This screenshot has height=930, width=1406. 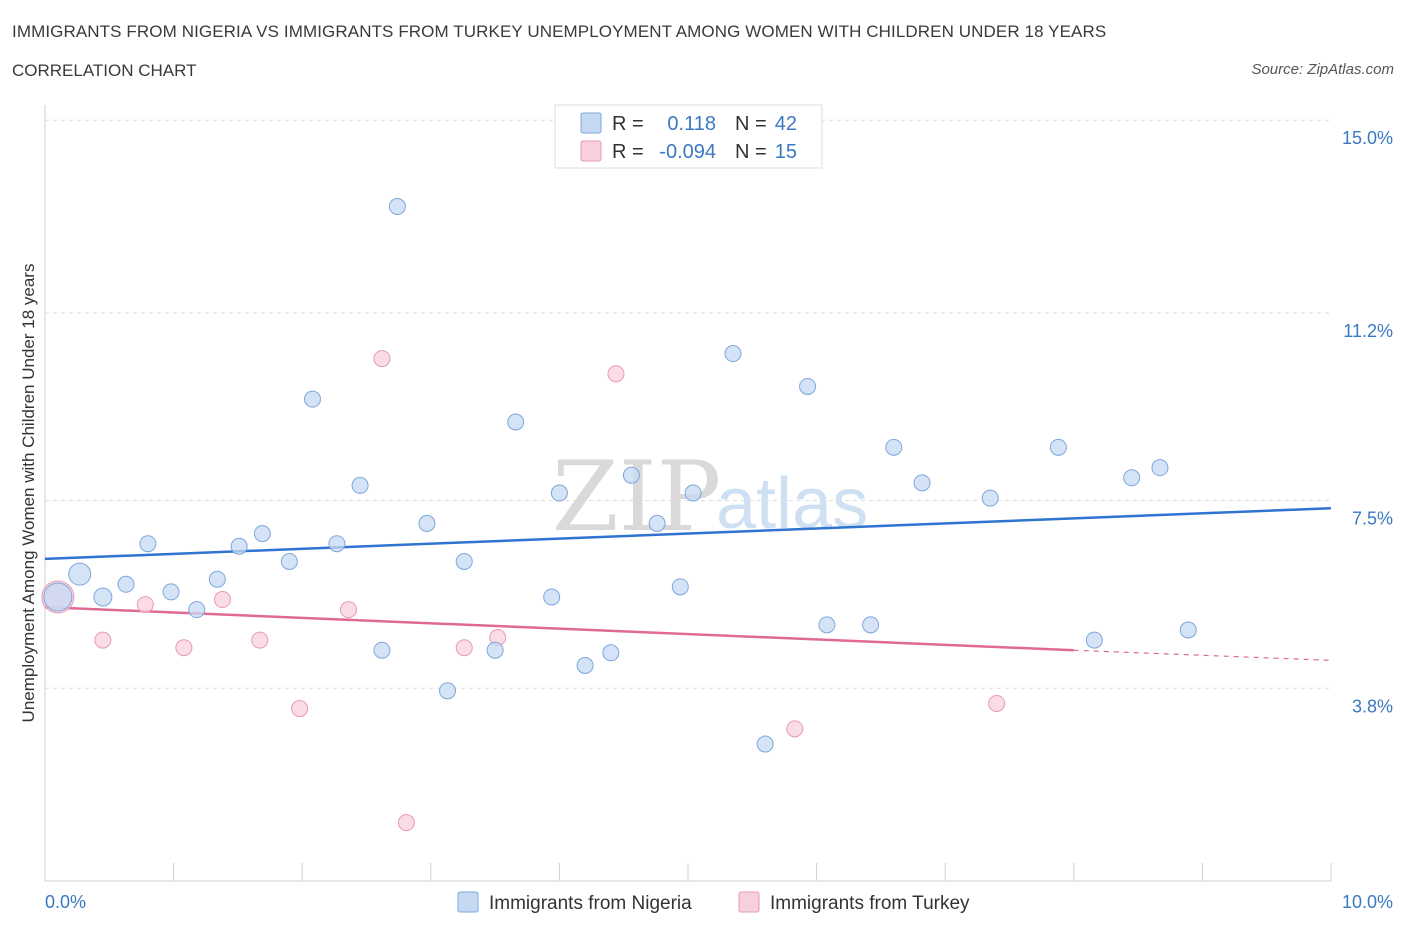 What do you see at coordinates (1202, 655) in the screenshot?
I see `trend-line-turkey-extension` at bounding box center [1202, 655].